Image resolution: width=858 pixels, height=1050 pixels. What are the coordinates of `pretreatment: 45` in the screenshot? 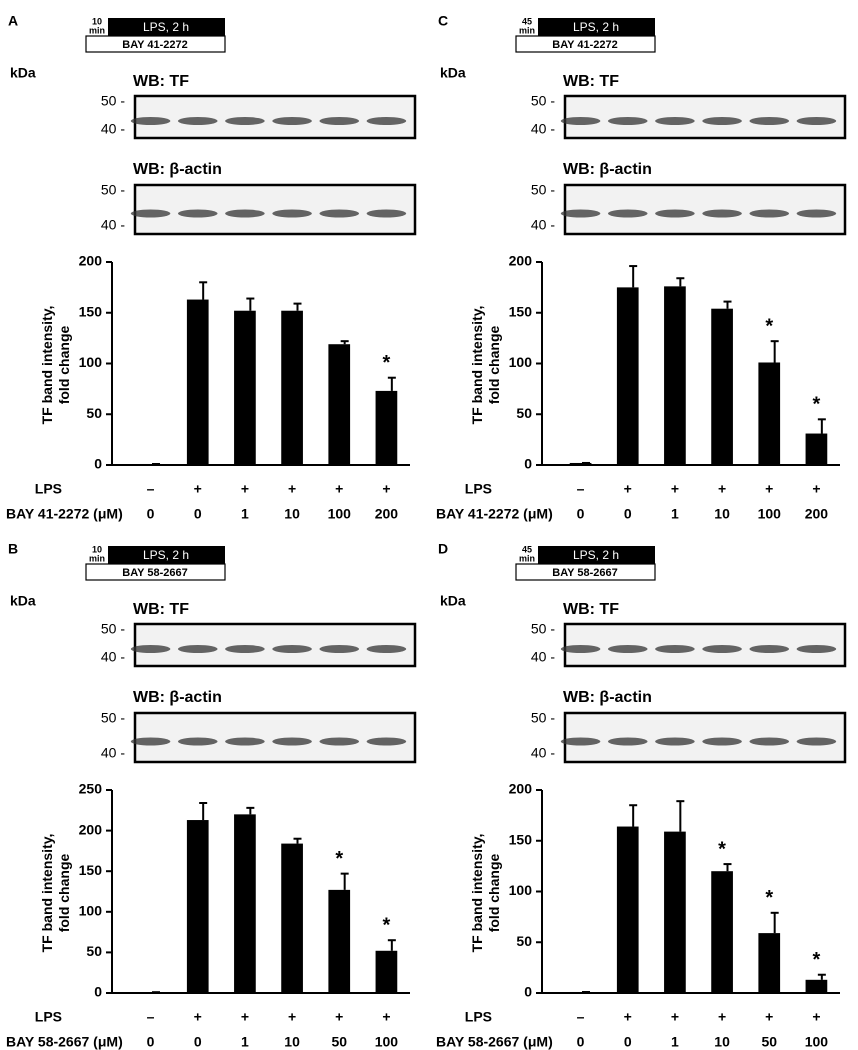 It's located at (527, 21).